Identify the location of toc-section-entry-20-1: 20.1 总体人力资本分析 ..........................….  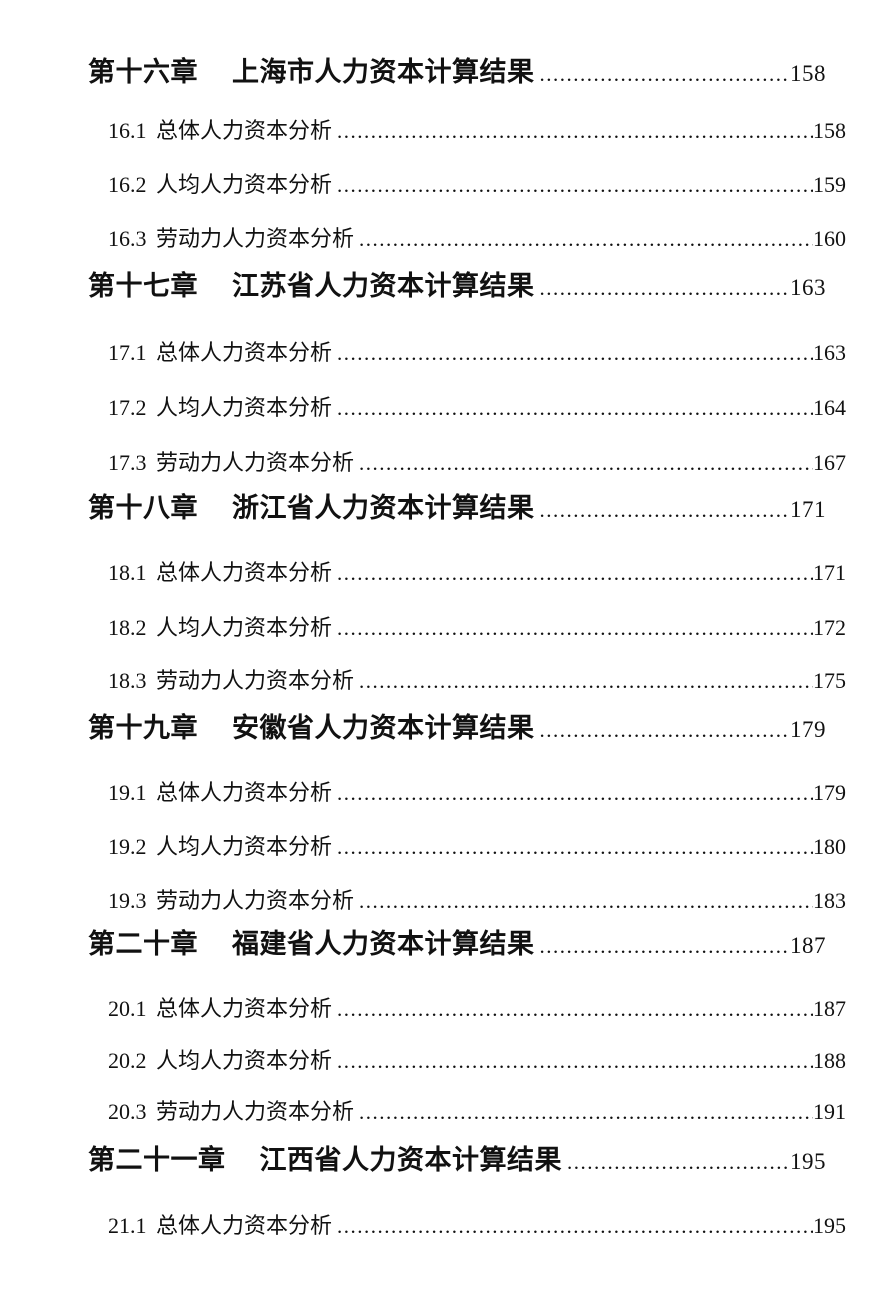
(467, 1009).